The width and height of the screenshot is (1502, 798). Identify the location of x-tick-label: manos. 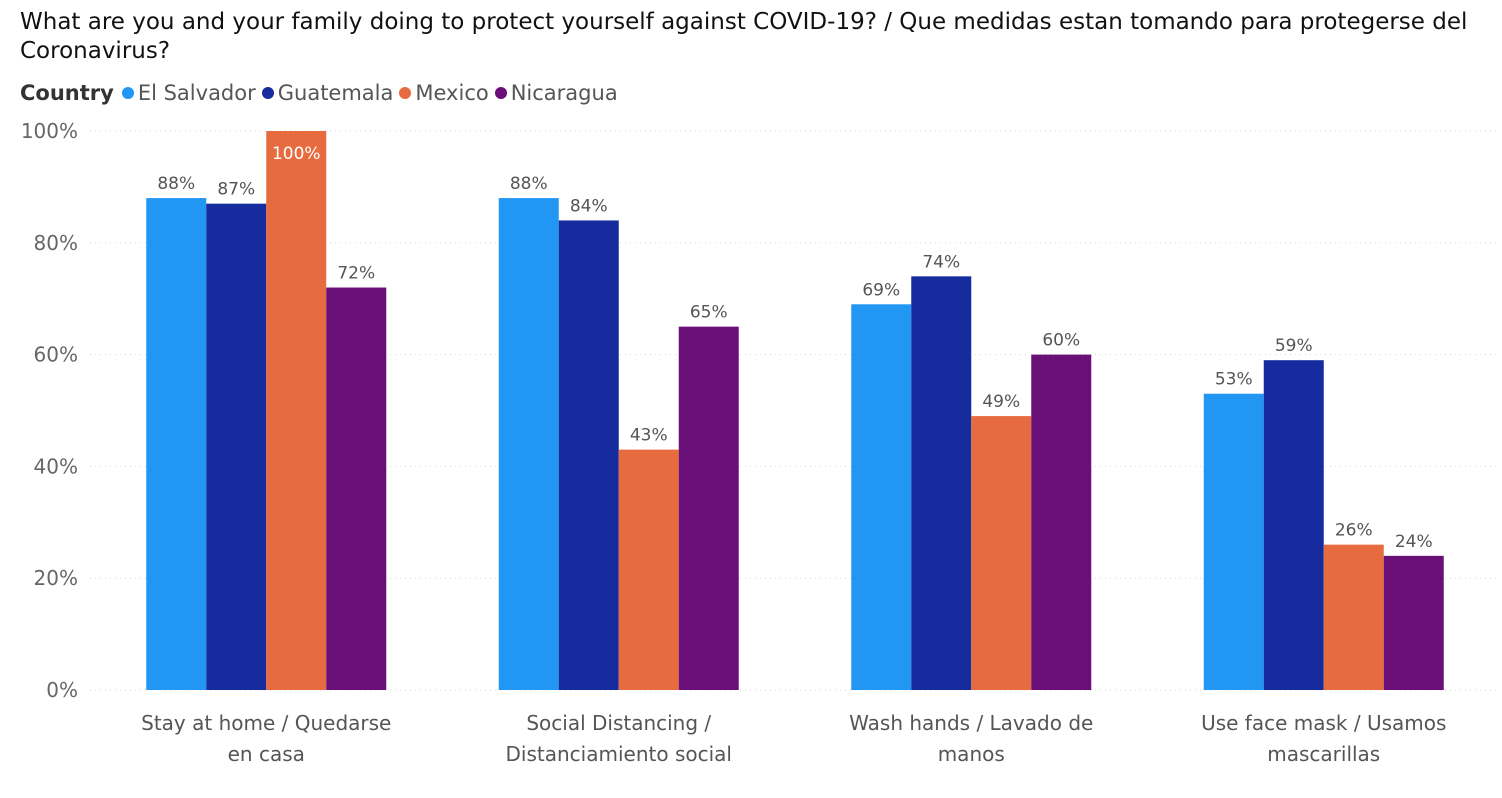
(971, 754).